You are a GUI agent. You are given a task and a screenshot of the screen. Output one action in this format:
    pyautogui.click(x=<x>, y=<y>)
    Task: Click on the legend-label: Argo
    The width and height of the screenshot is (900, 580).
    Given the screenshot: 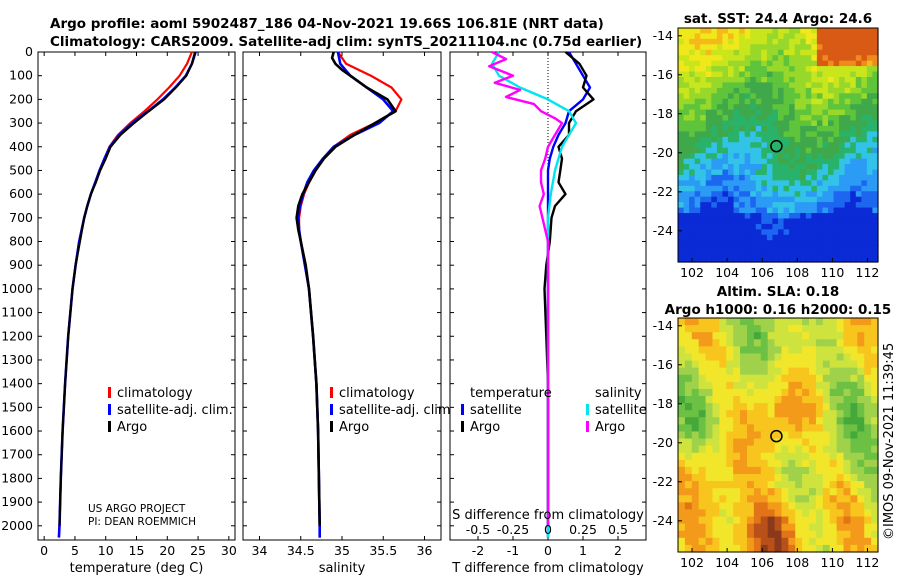 What is the action you would take?
    pyautogui.click(x=132, y=427)
    